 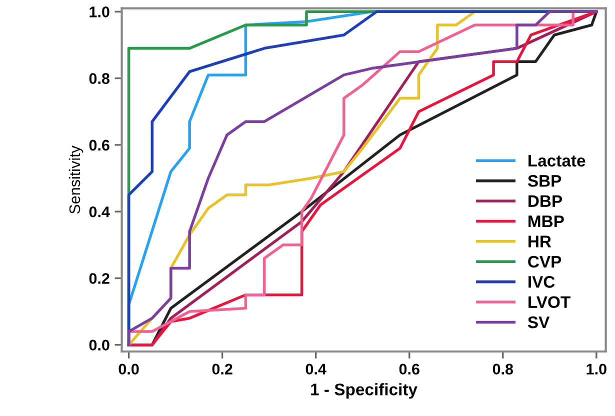 What do you see at coordinates (99, 278) in the screenshot?
I see `y-tick-label: 0.2` at bounding box center [99, 278].